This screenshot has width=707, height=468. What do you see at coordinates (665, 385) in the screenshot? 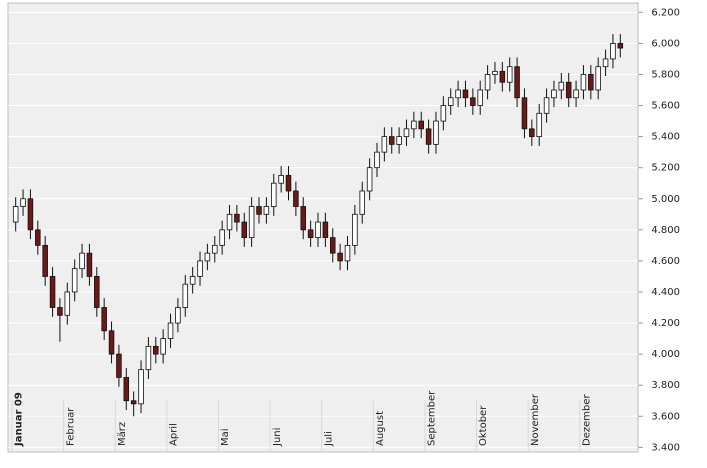
I see `y-tick-label: 3.800` at bounding box center [665, 385].